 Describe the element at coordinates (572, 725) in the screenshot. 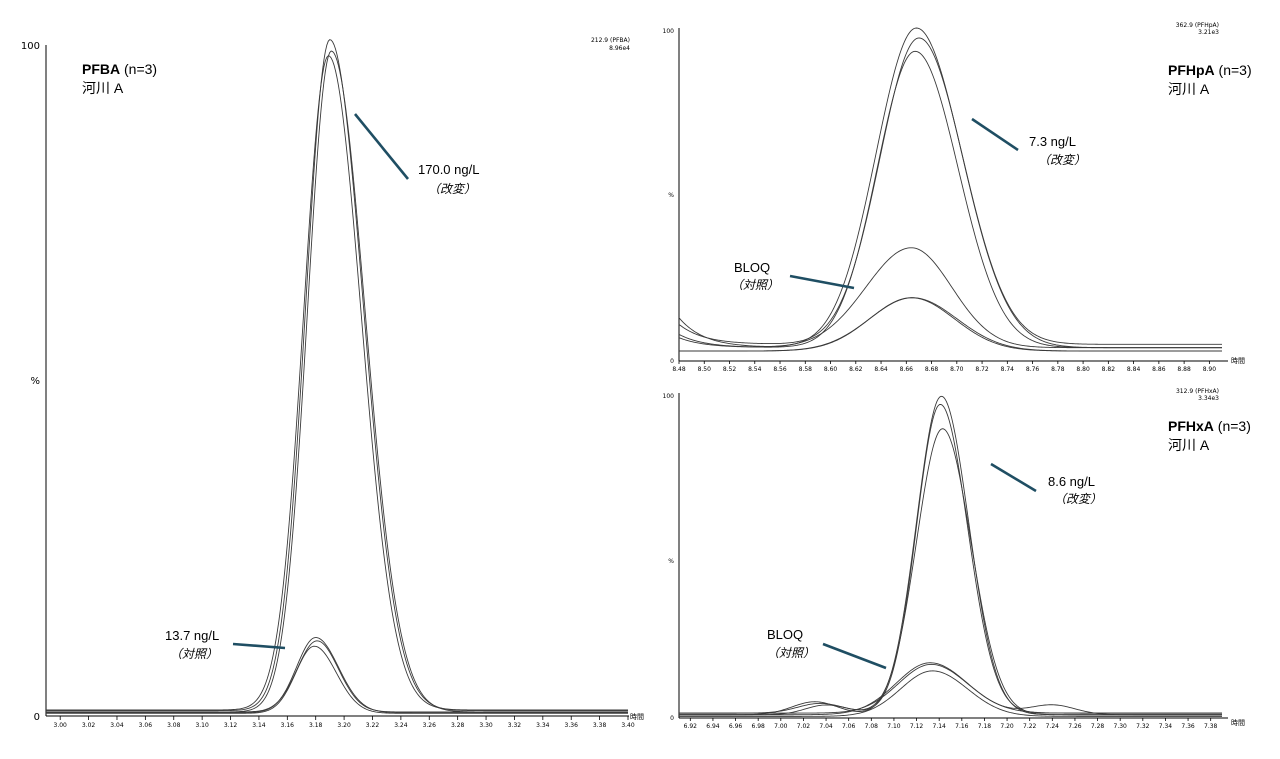

I see `pfba-x-tick-label: 3.36` at that location.